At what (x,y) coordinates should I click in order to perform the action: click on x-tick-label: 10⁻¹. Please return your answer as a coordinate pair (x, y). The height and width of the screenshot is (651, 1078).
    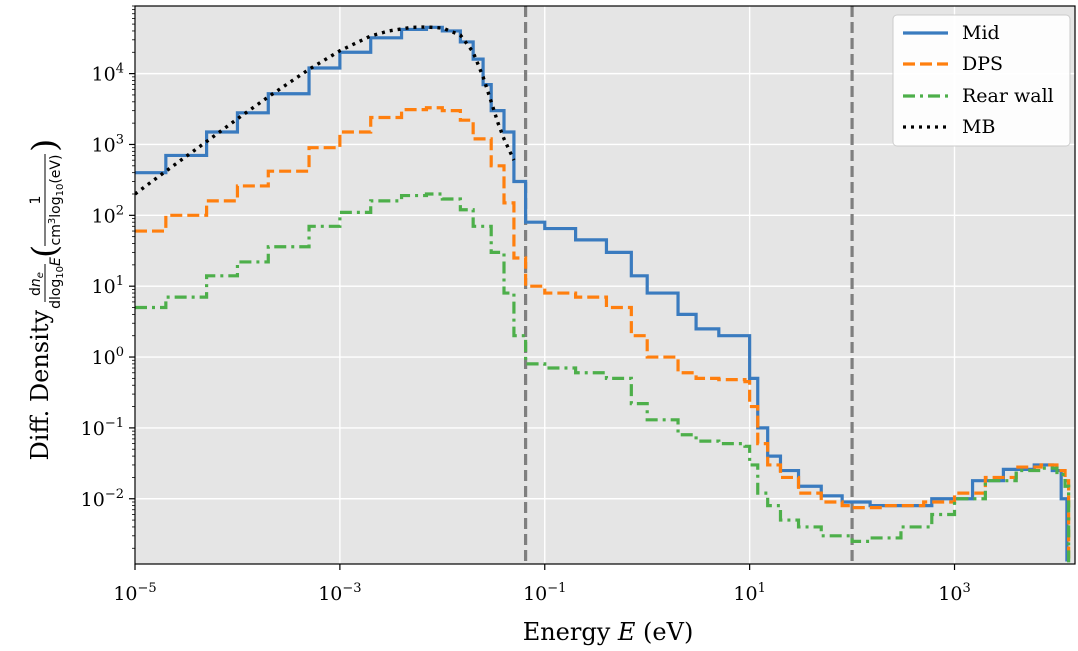
    Looking at the image, I should click on (544, 593).